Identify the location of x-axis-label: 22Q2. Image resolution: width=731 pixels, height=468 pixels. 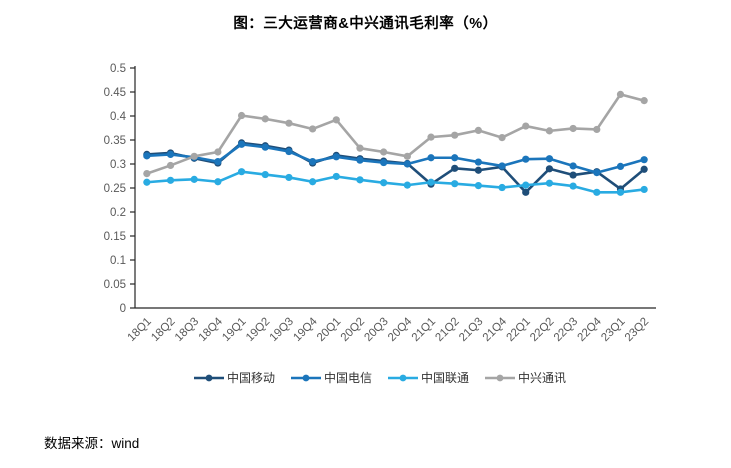
(542, 330).